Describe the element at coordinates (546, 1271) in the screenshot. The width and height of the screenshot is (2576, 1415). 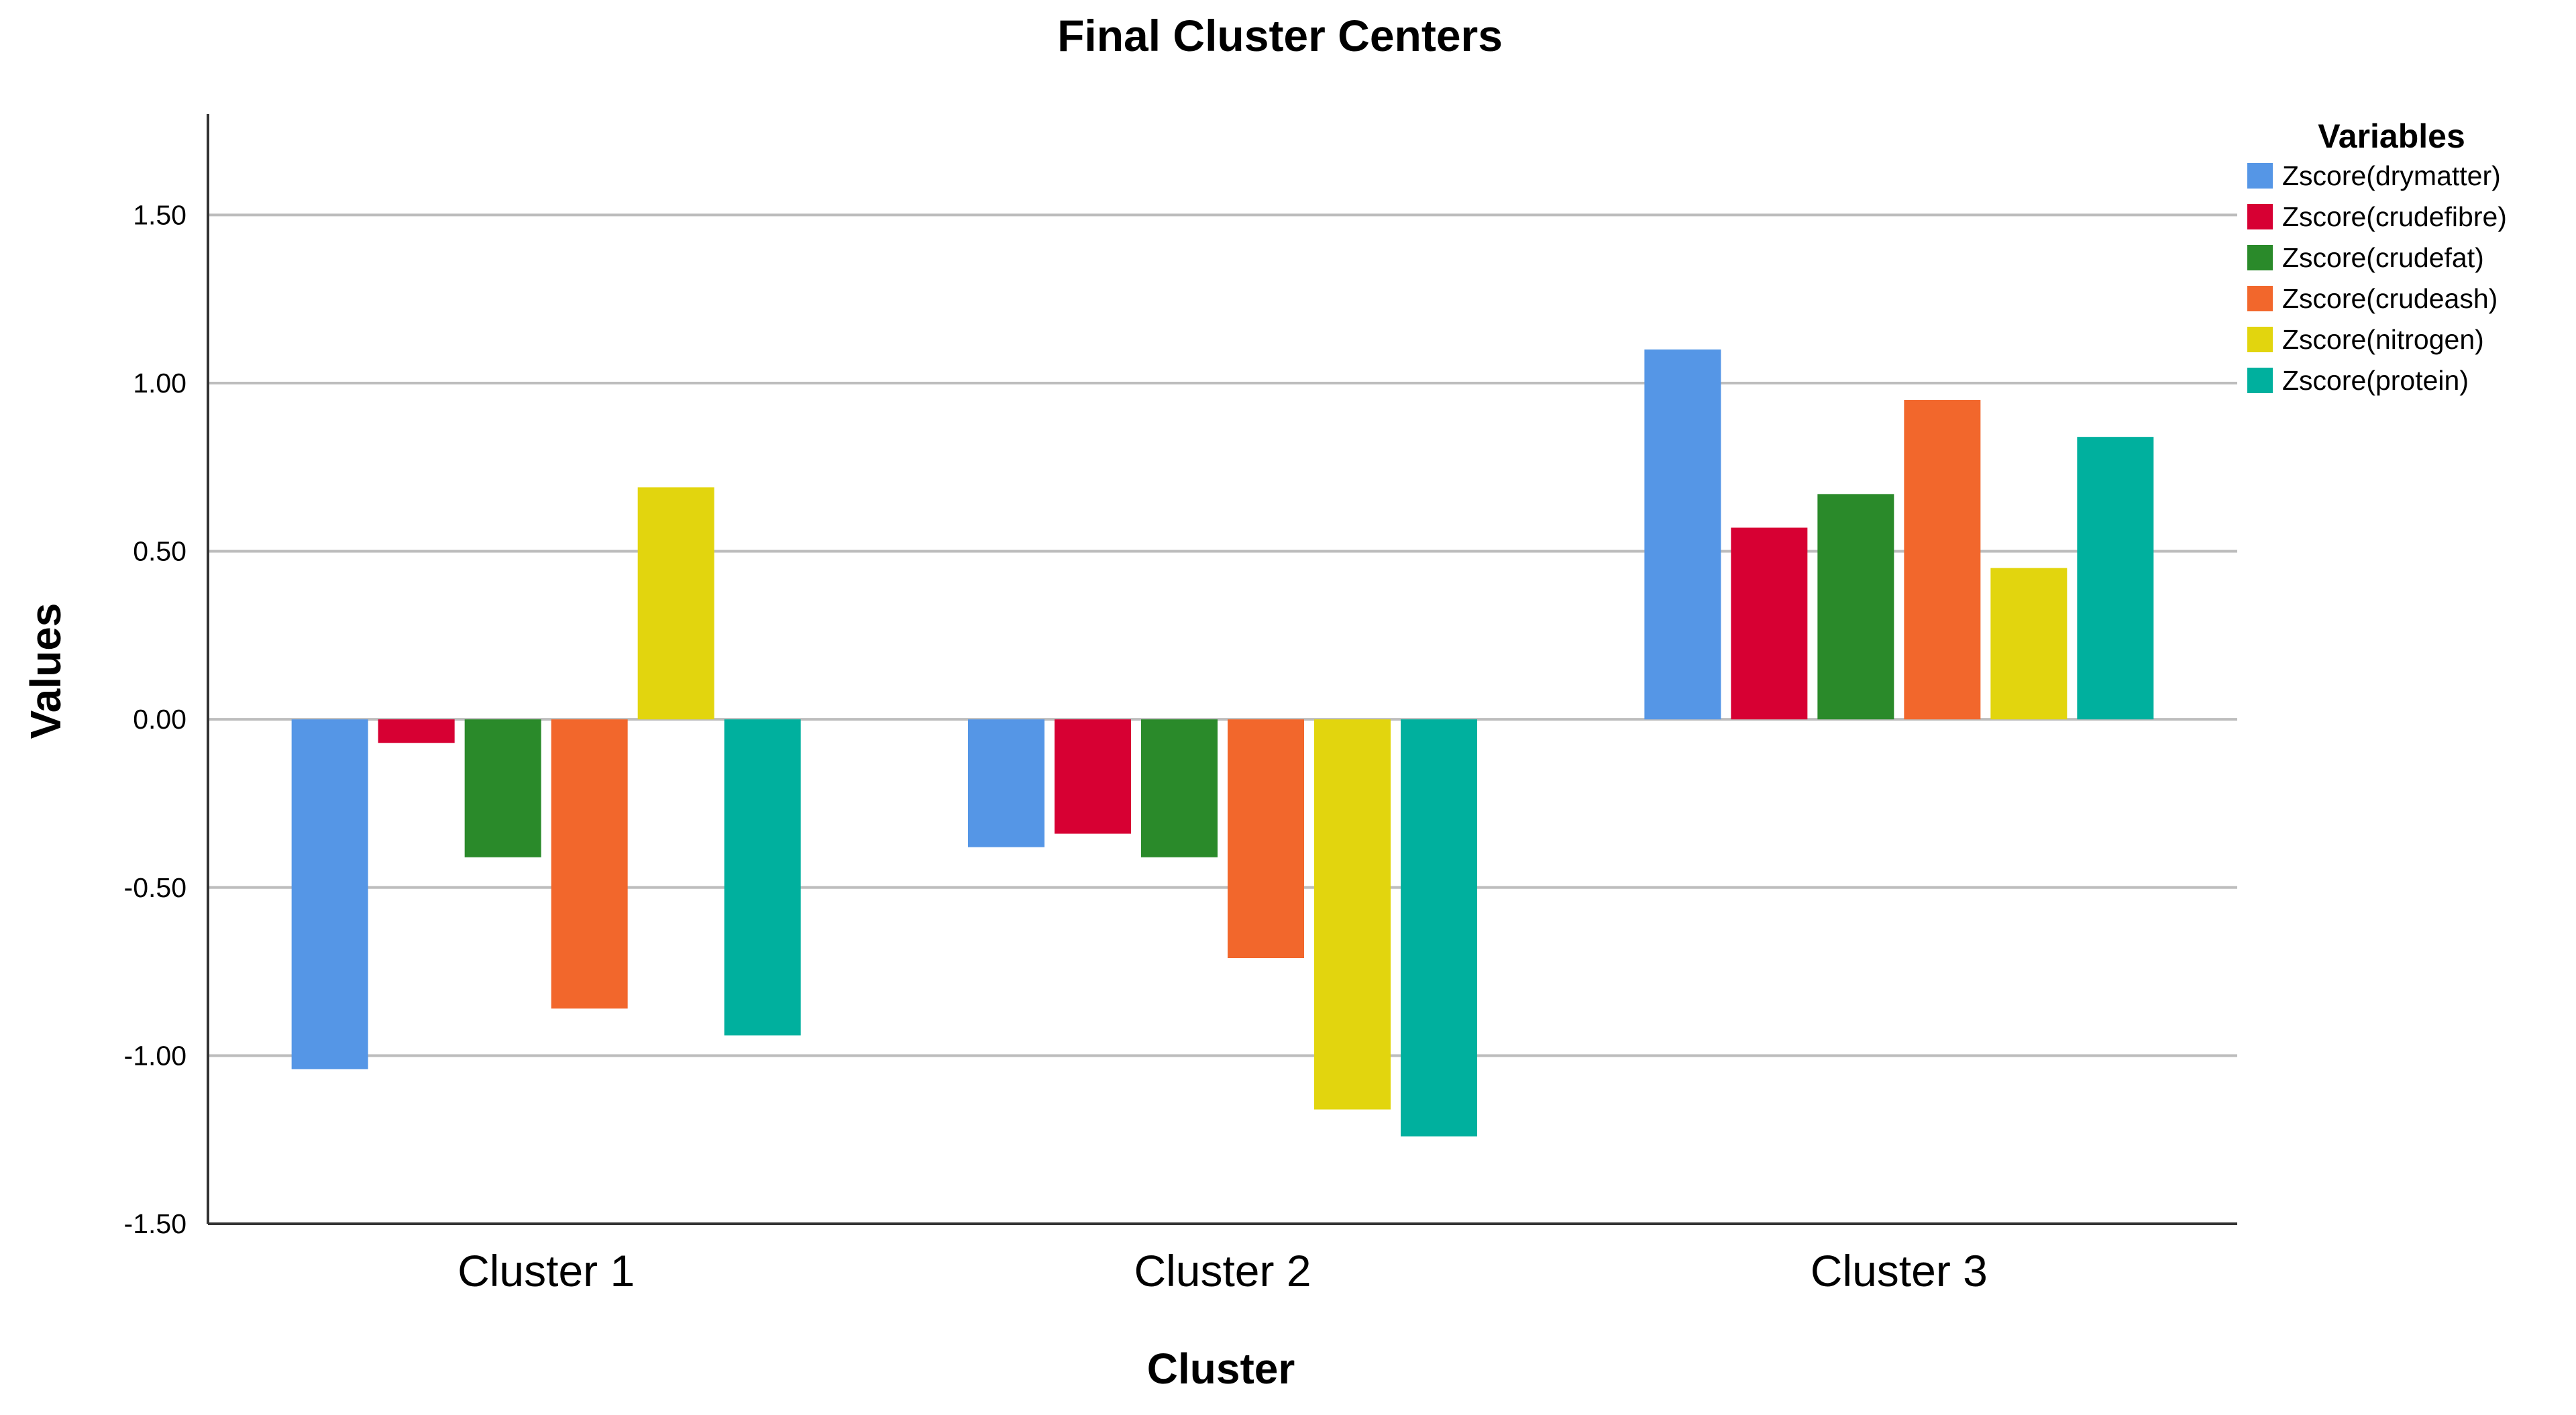
I see `x-tick-label: Cluster 1` at that location.